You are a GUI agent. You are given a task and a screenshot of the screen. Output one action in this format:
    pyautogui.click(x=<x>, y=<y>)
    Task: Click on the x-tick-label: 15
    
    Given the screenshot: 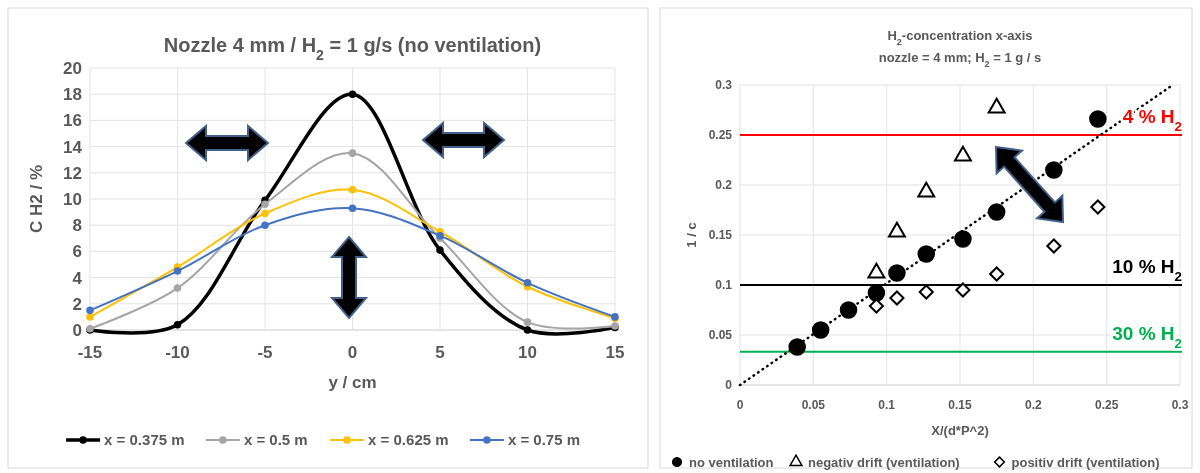 What is the action you would take?
    pyautogui.click(x=615, y=352)
    